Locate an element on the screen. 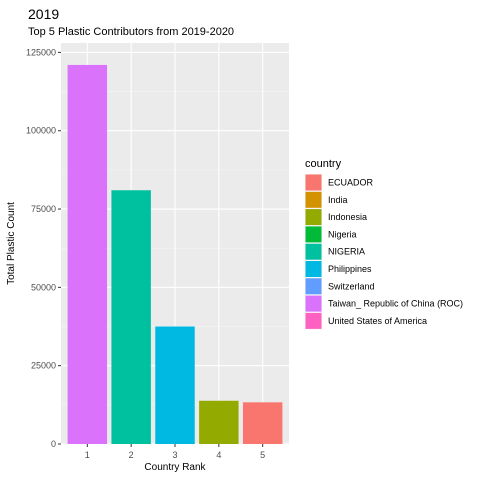  y-axis-label: Total Plastic Count is located at coordinates (11, 243).